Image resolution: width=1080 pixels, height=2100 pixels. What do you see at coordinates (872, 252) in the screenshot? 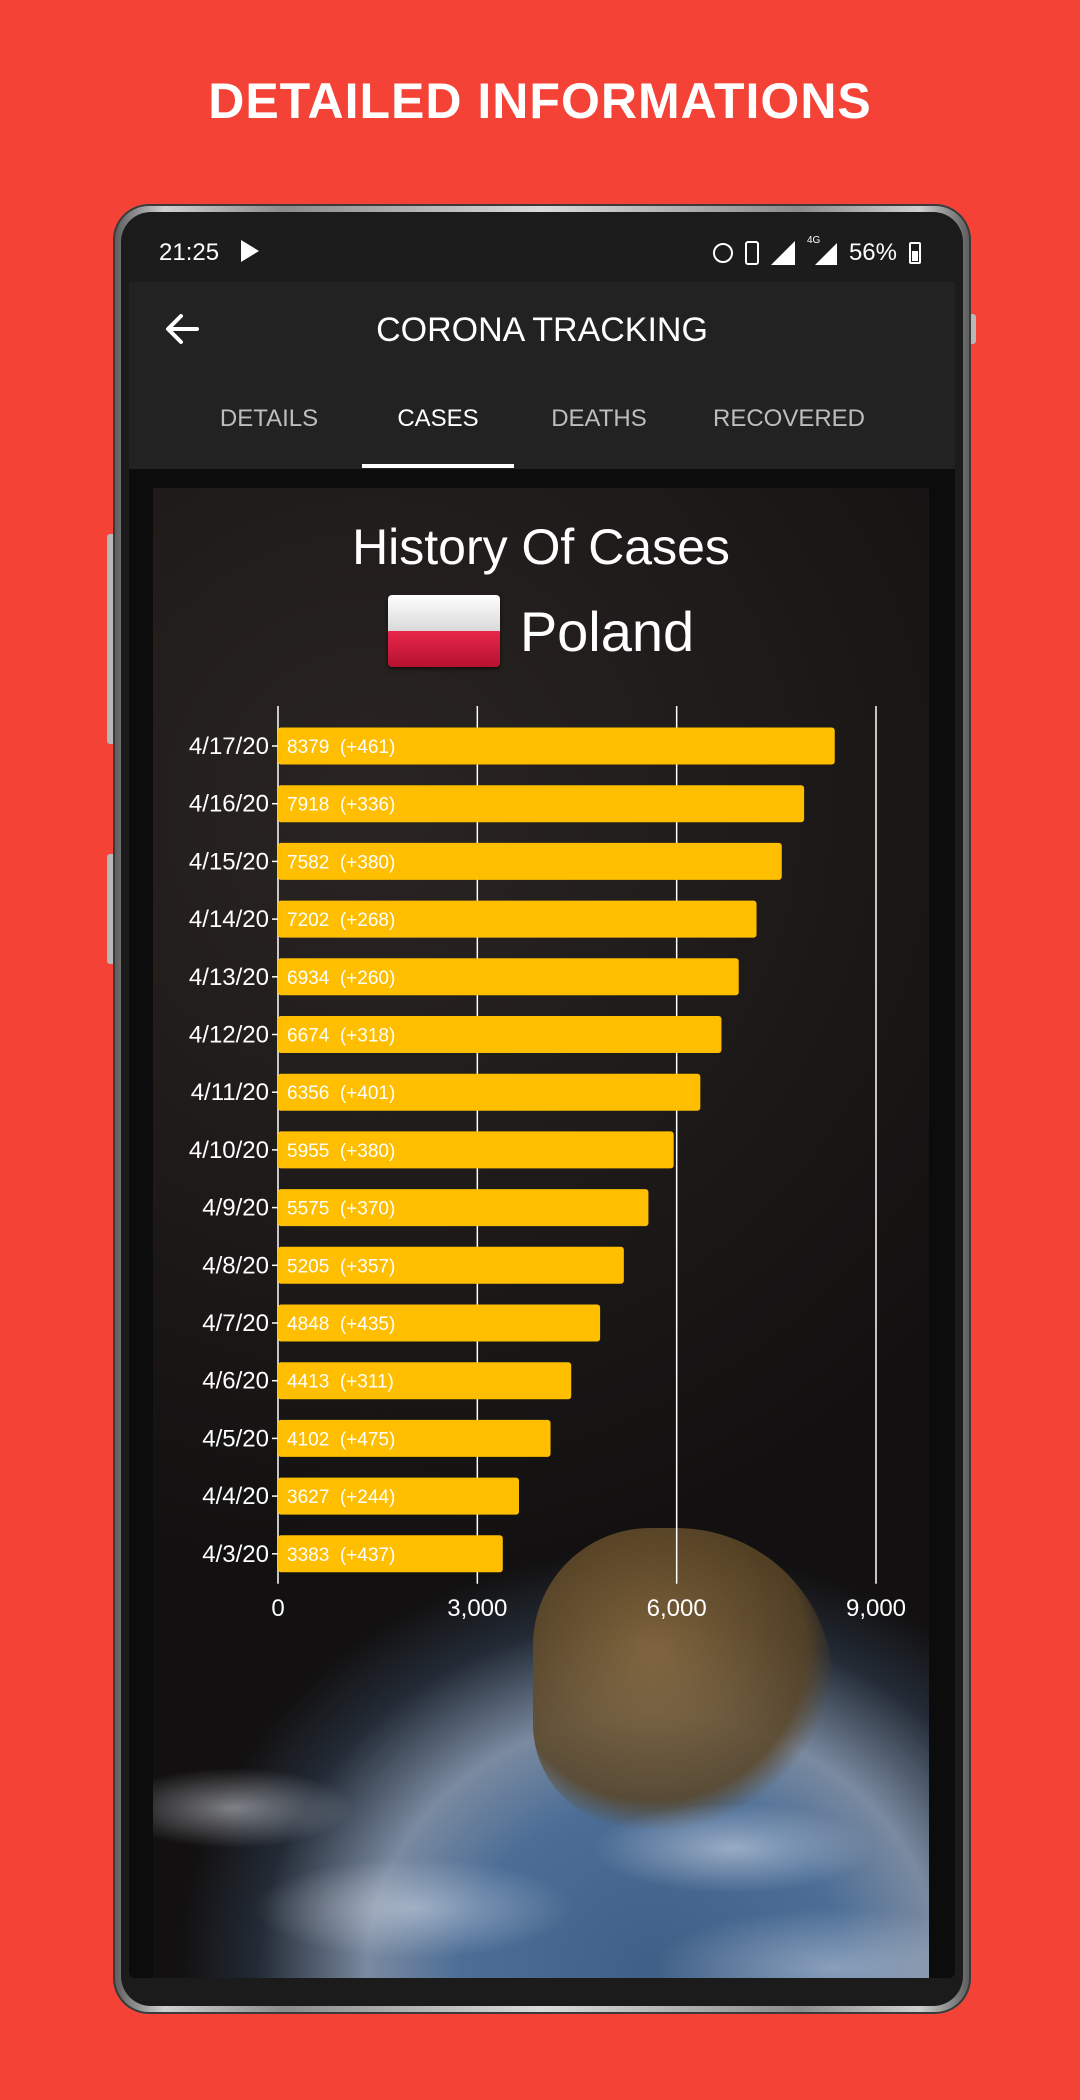
I see `battery-percent: 56%` at bounding box center [872, 252].